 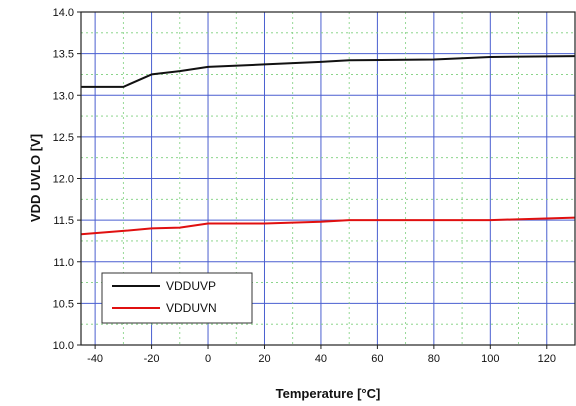 I want to click on x-tick-label: 60, so click(x=377, y=359).